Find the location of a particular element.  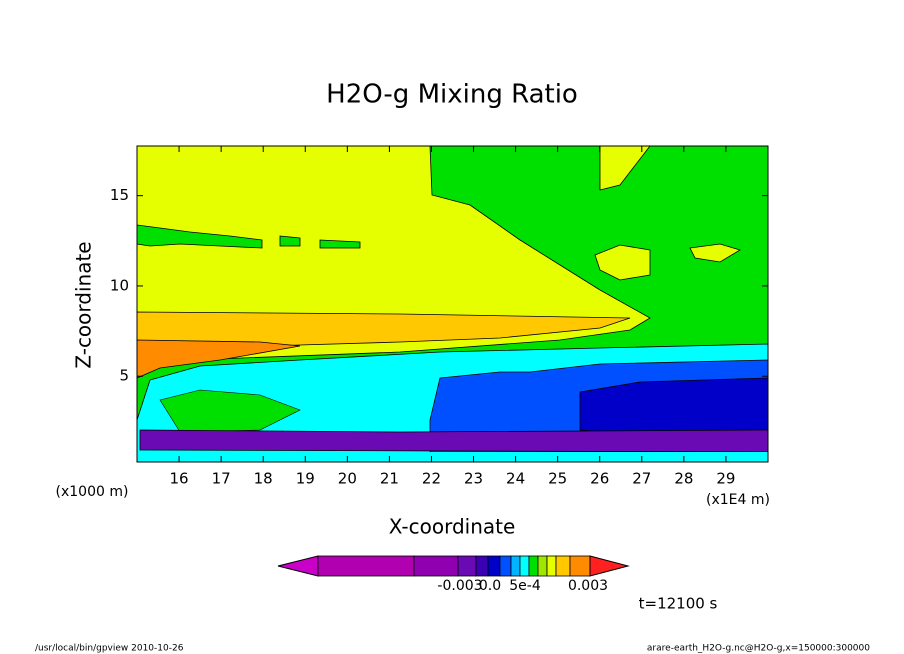

colorbar-label: -0.003 is located at coordinates (459, 586).